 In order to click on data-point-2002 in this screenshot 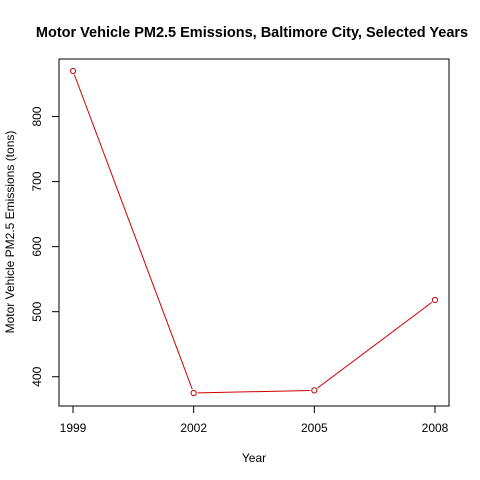, I will do `click(193, 393)`.